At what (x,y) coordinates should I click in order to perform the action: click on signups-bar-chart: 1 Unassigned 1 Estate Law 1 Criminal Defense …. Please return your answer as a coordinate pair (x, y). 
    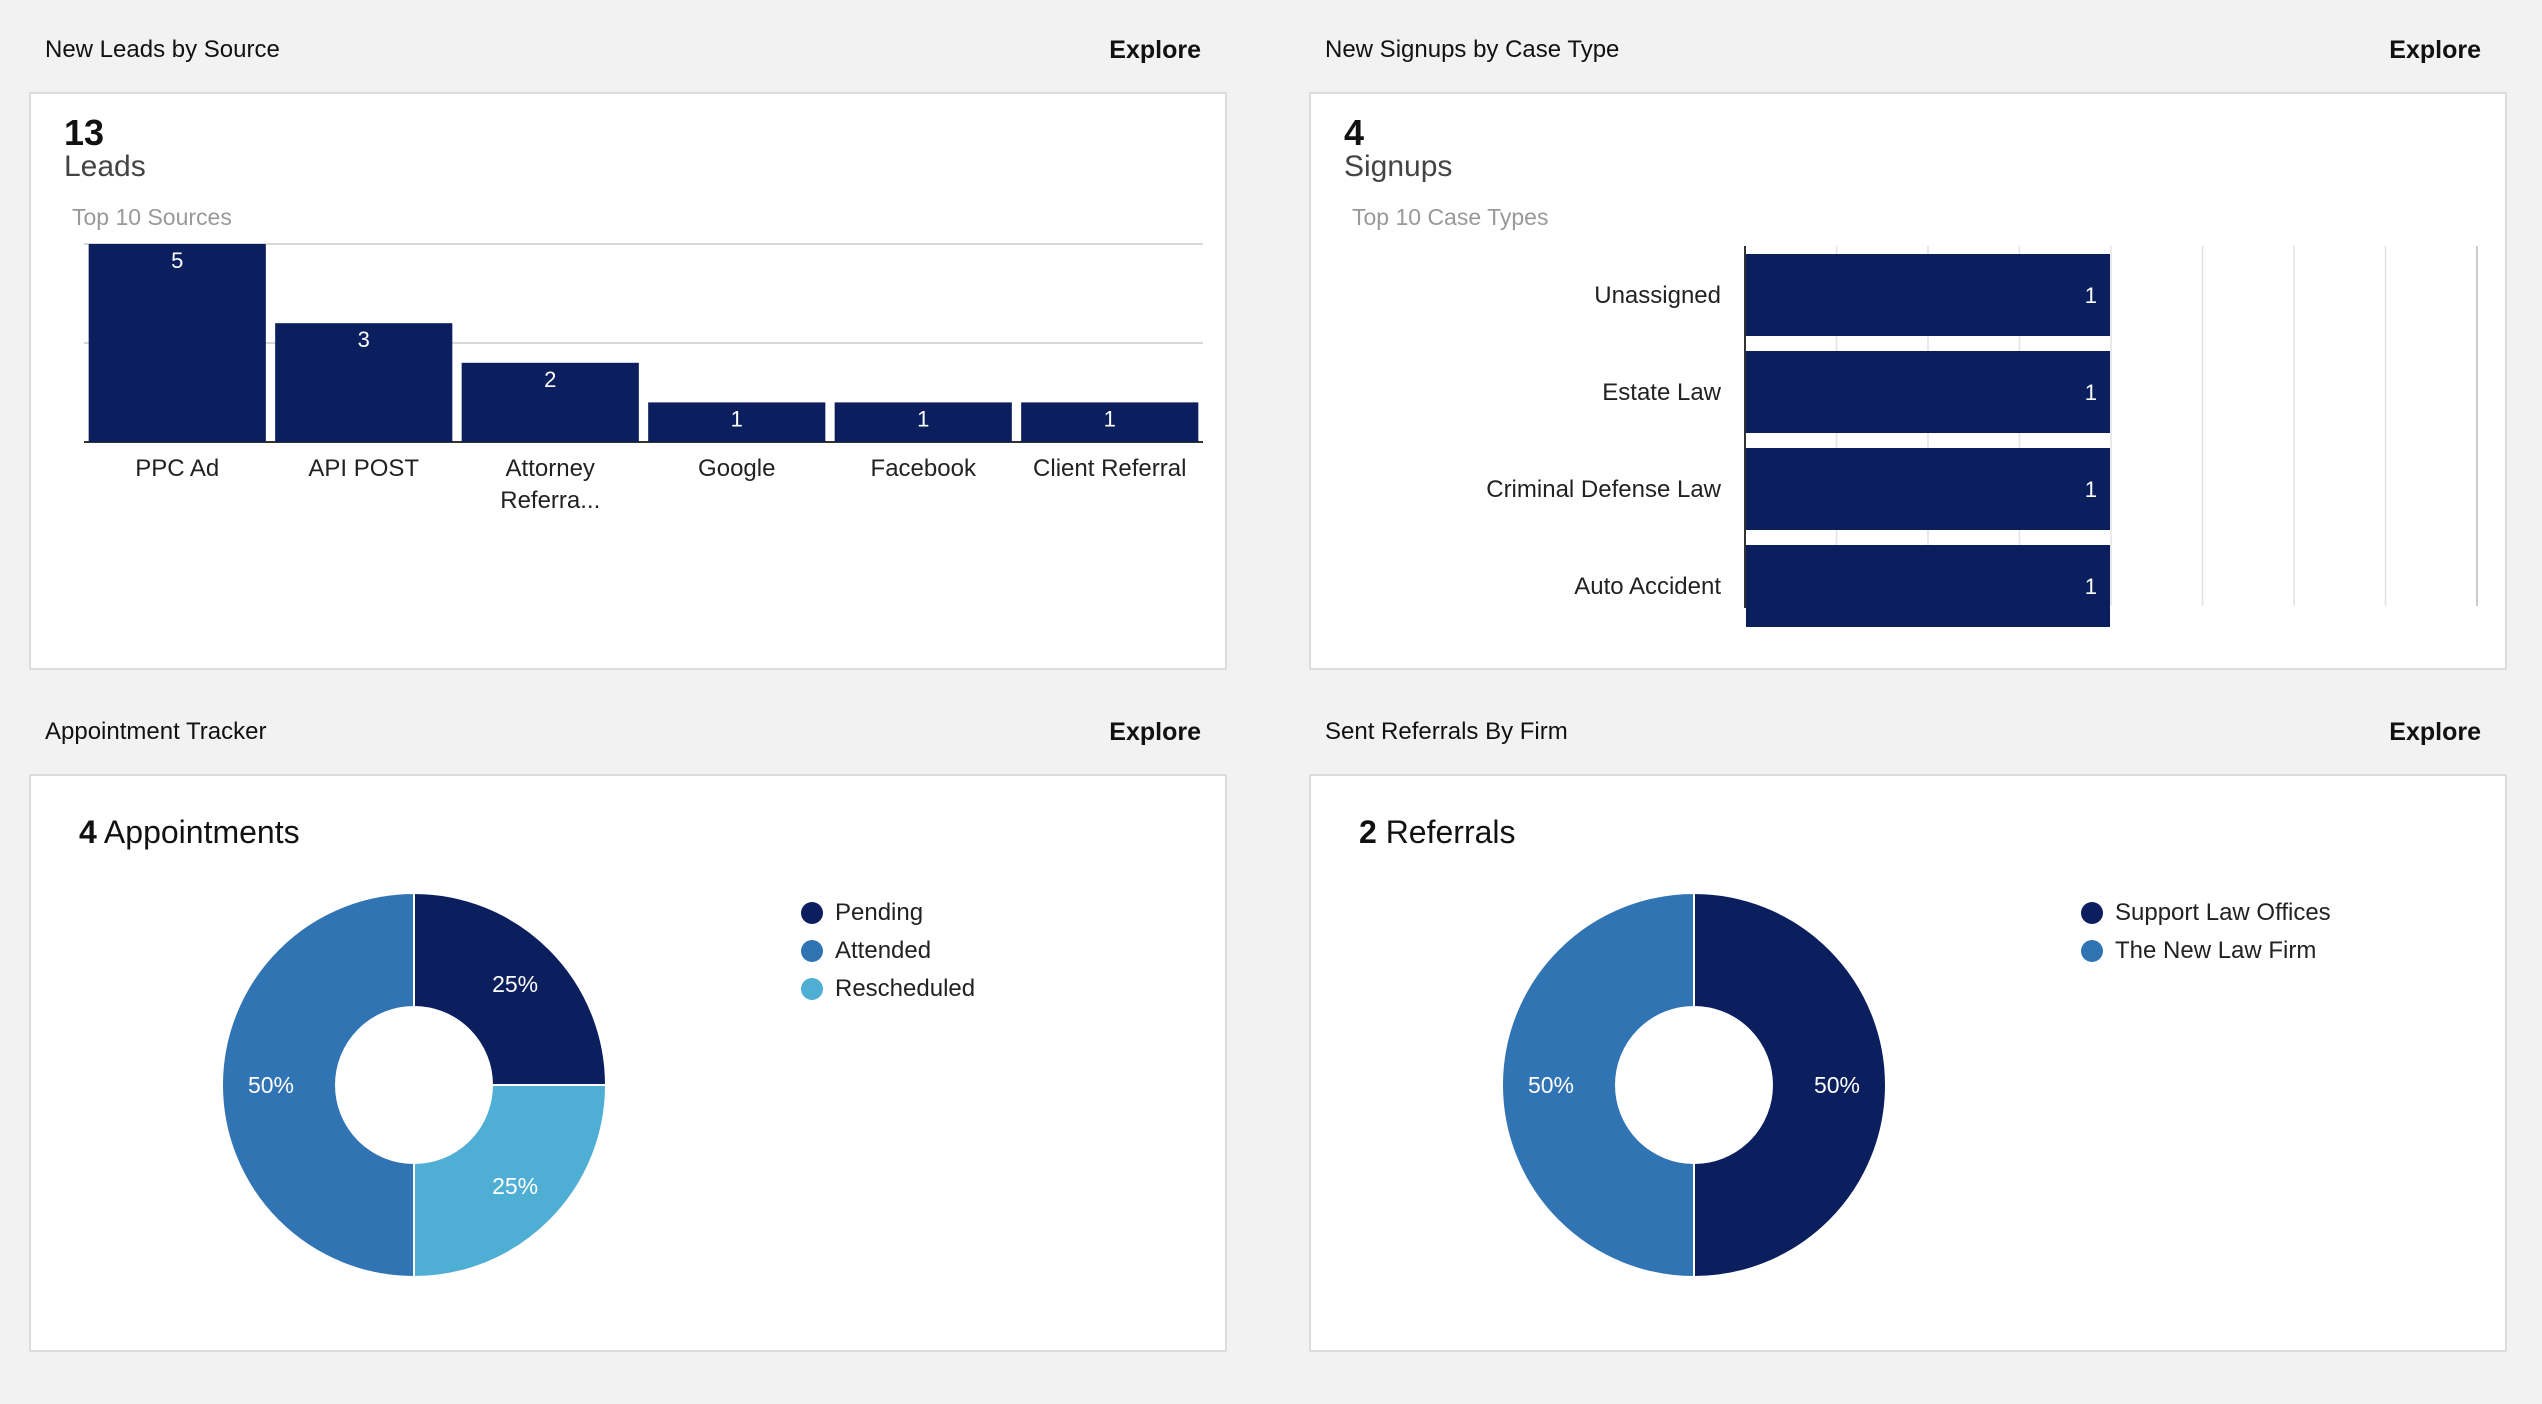
    Looking at the image, I should click on (1982, 436).